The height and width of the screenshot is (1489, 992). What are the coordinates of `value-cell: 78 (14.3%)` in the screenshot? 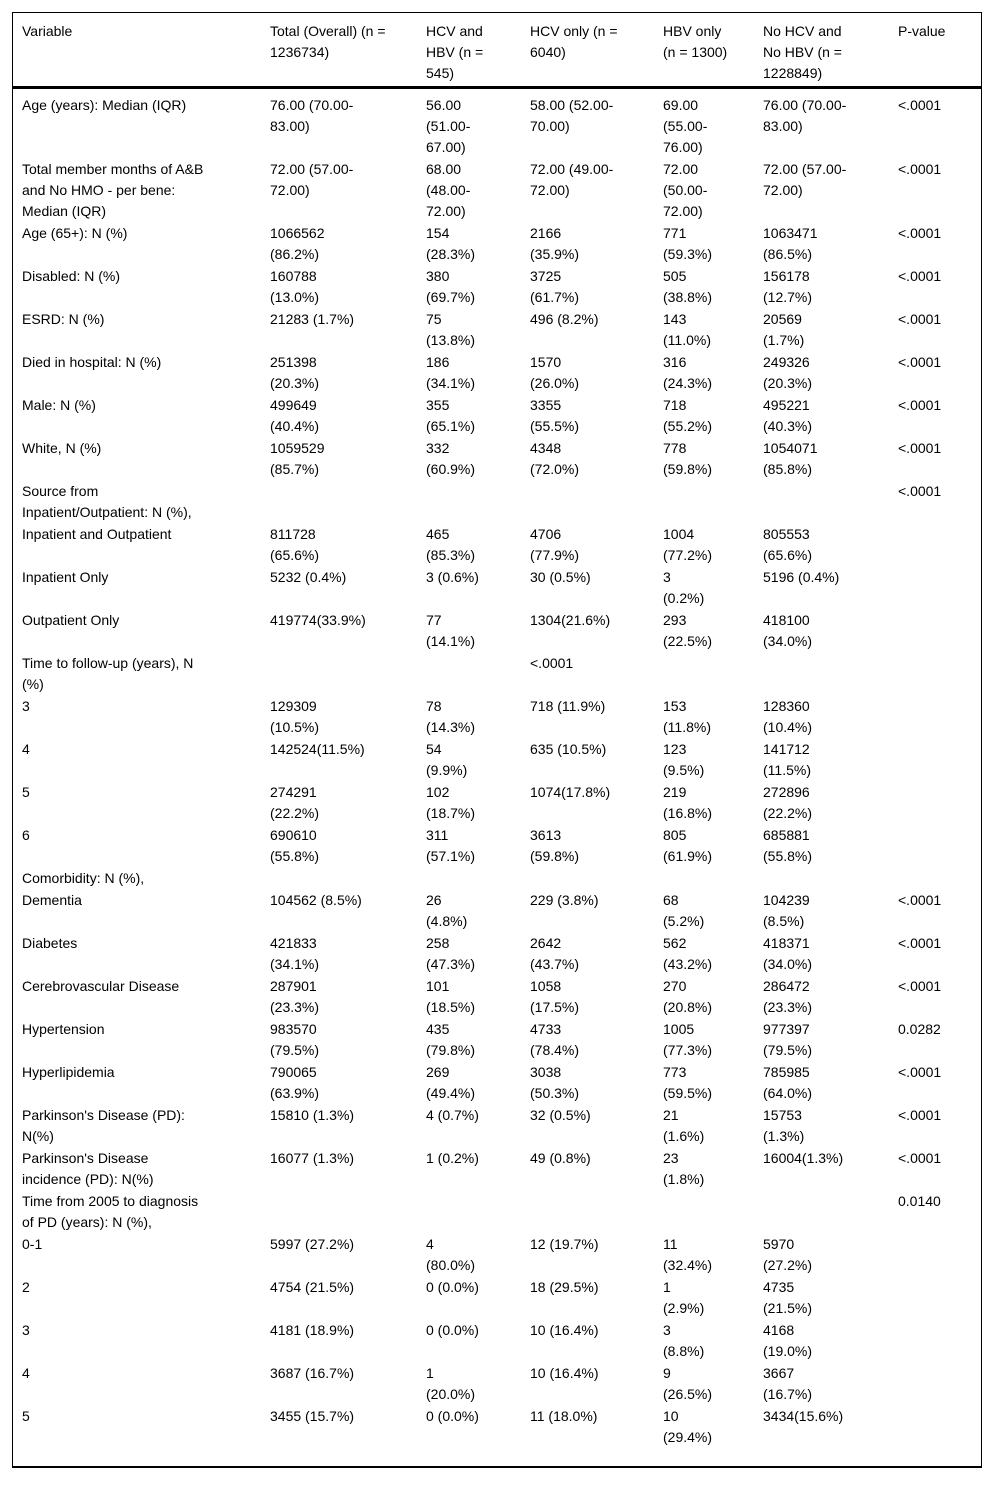 It's located at (451, 716).